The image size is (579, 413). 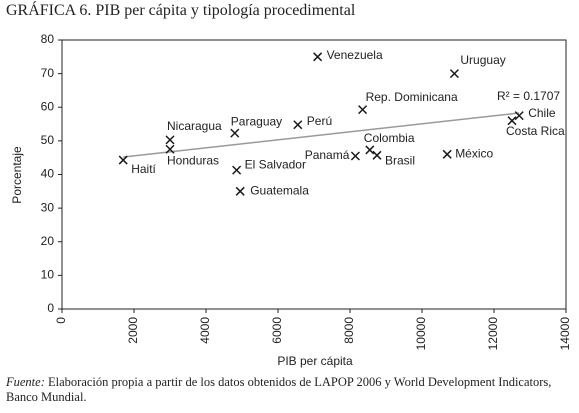 I want to click on y-tick-label: 60, so click(x=48, y=106).